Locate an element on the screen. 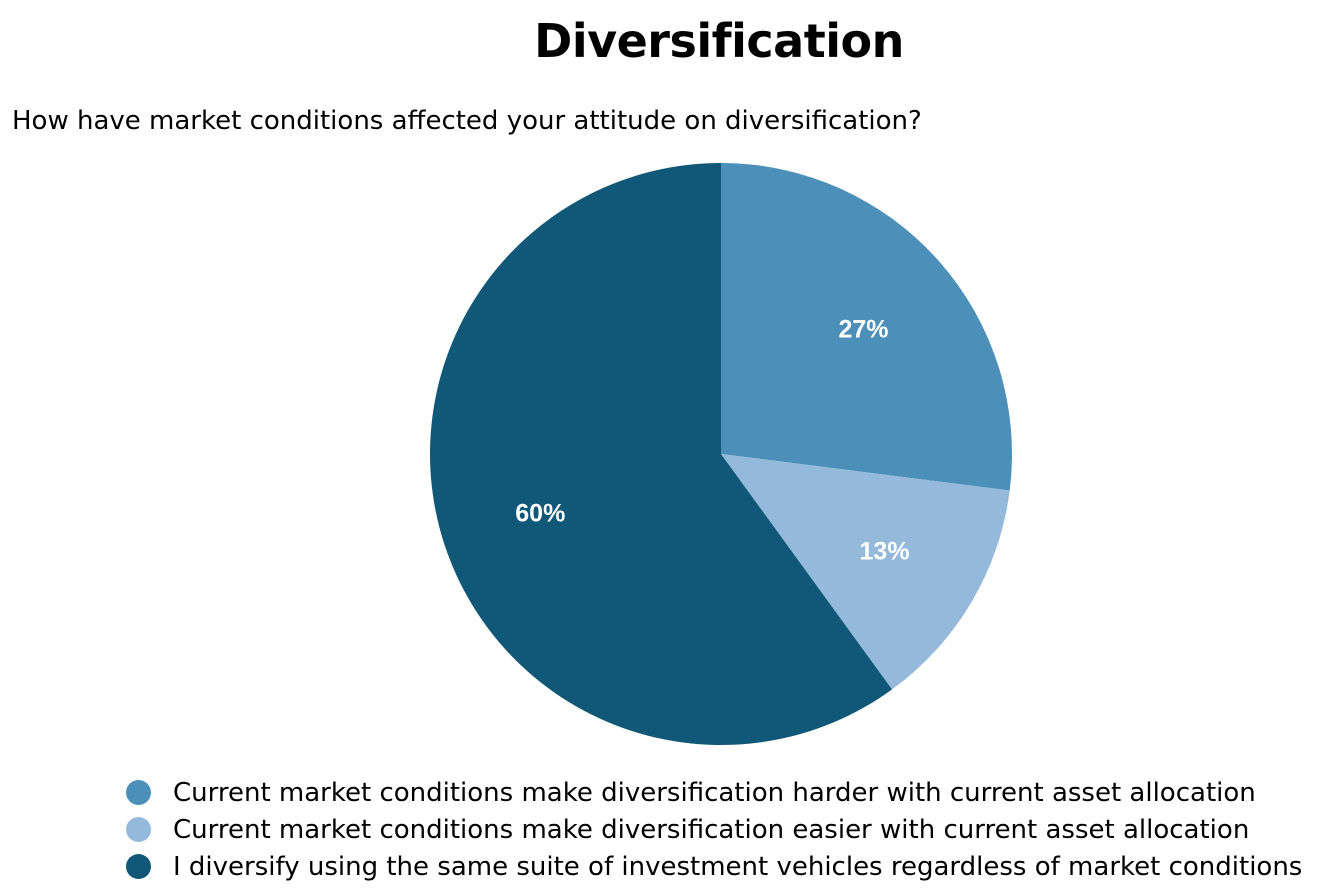 Image resolution: width=1328 pixels, height=894 pixels. pie-slice-harder is located at coordinates (866, 327).